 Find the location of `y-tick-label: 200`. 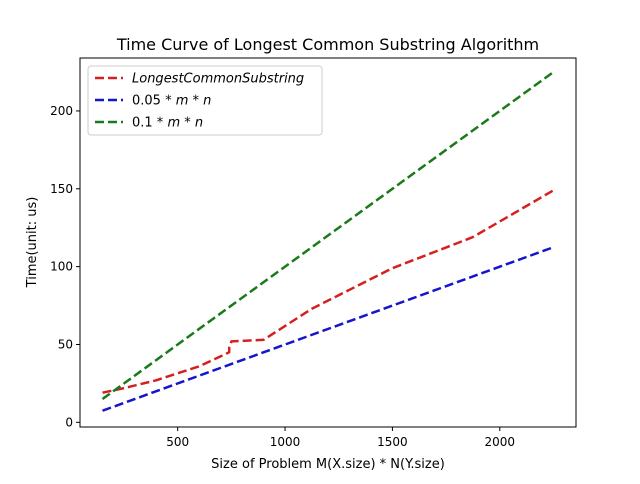

y-tick-label: 200 is located at coordinates (61, 111).